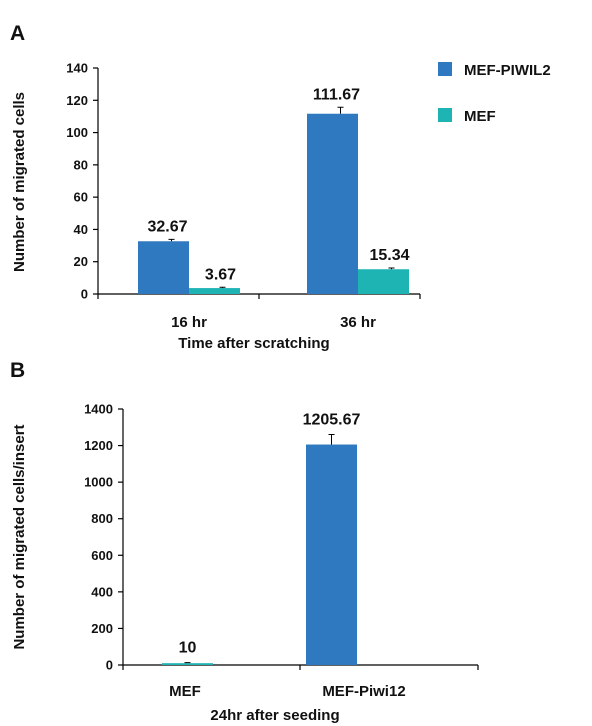  Describe the element at coordinates (214, 291) in the screenshot. I see `panel-a-bar-mef-16-hr` at that location.